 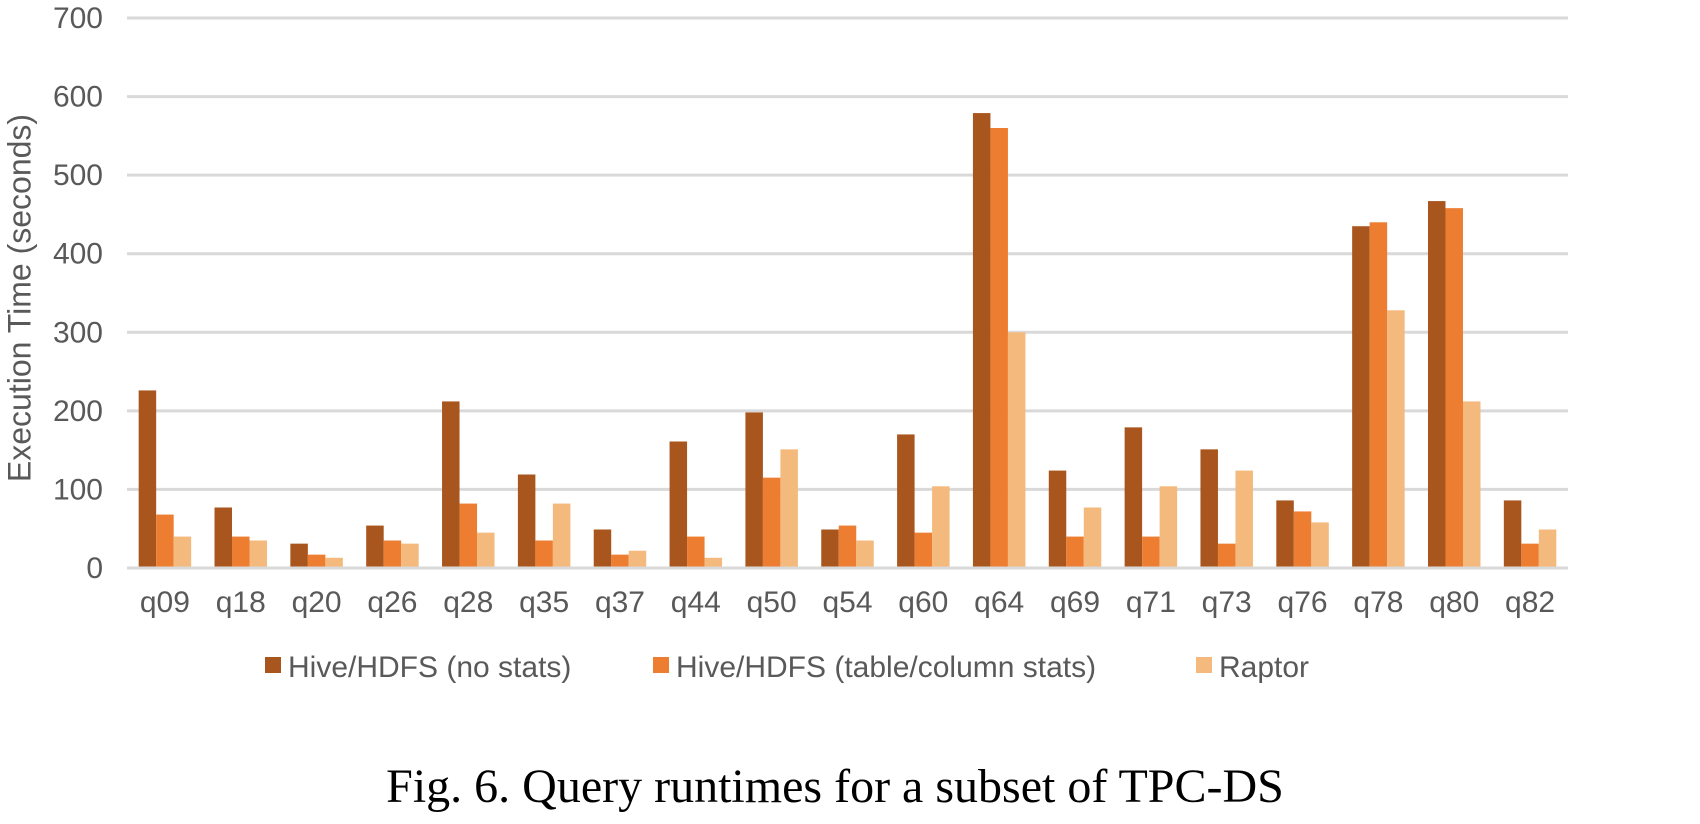 What do you see at coordinates (78, 489) in the screenshot?
I see `y-tick-label: 100` at bounding box center [78, 489].